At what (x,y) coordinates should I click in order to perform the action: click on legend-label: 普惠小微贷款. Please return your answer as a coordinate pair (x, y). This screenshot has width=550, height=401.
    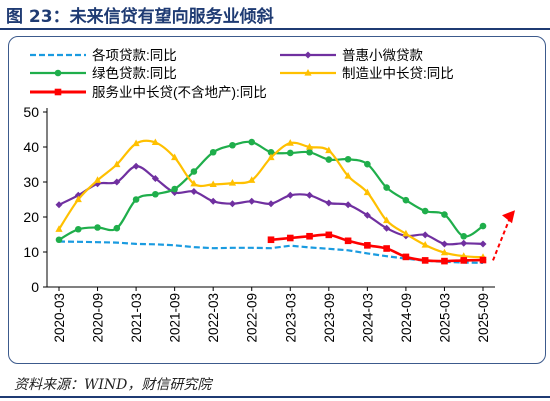
    Looking at the image, I should click on (382, 55).